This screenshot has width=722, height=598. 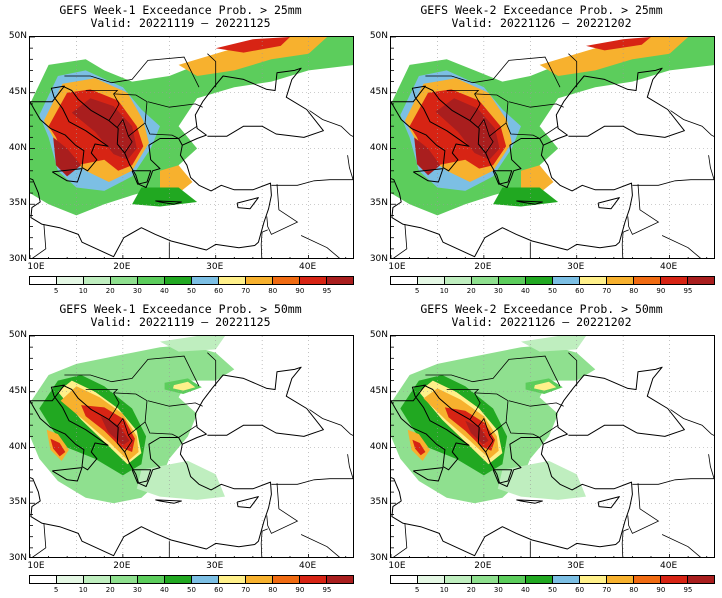 What do you see at coordinates (541, 10) in the screenshot?
I see `panel-title: GEFS Week-2 Exceedance Prob. > 25mm` at bounding box center [541, 10].